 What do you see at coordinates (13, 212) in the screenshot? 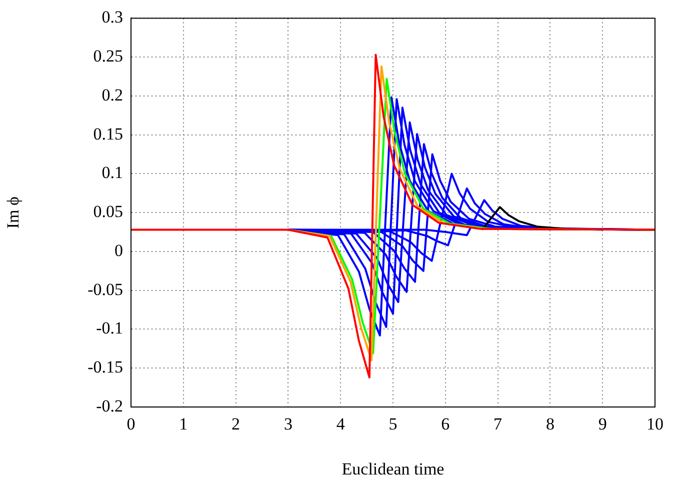
I see `y-axis-title: Im ϕ` at bounding box center [13, 212].